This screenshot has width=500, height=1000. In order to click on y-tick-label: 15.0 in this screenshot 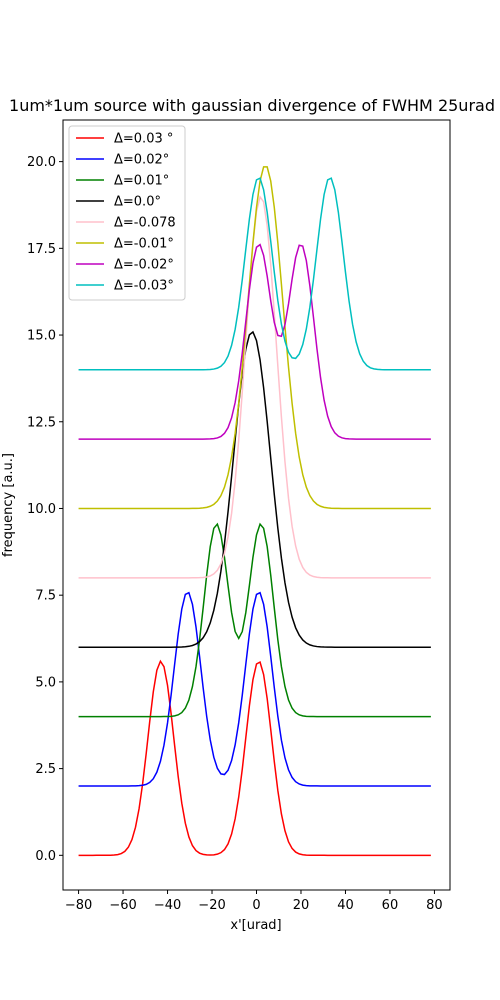, I will do `click(41, 336)`.